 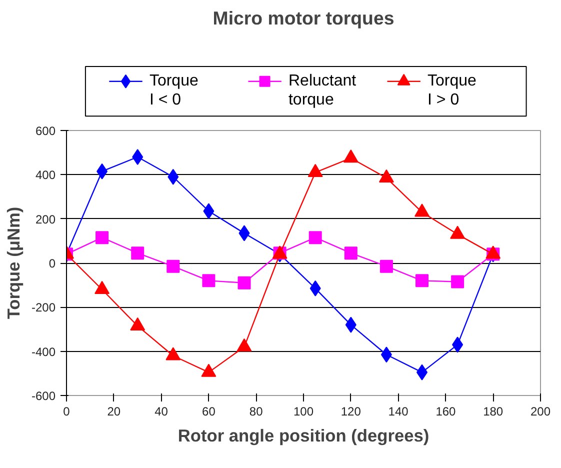 What do you see at coordinates (209, 411) in the screenshot?
I see `x-tick-label: 60` at bounding box center [209, 411].